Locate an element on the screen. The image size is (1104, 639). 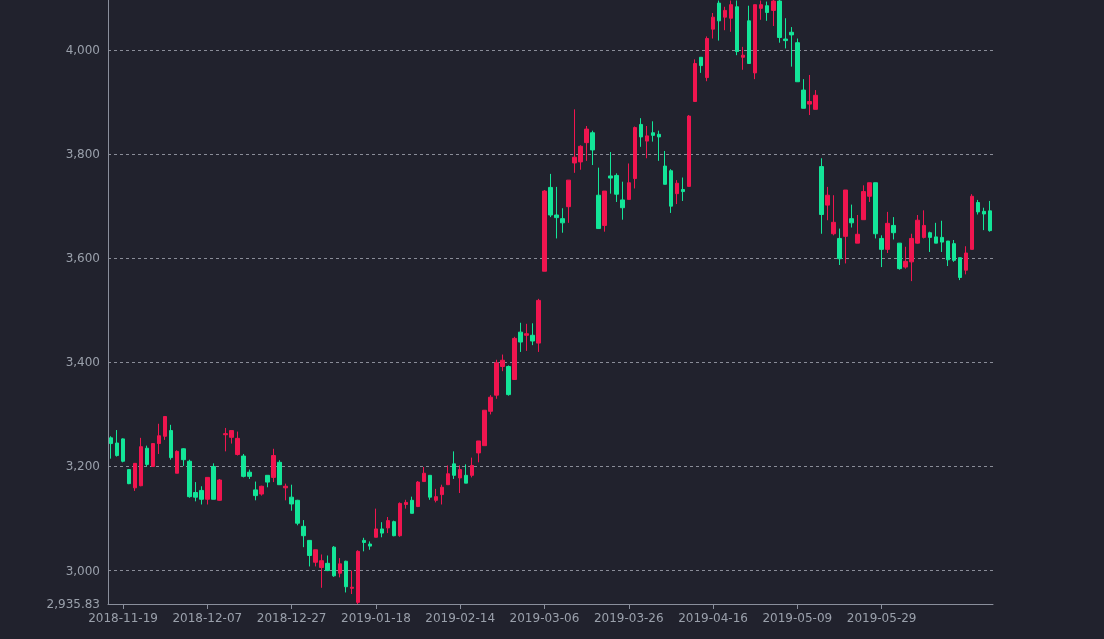
x-tick-label: 2019-05-09 is located at coordinates (797, 618).